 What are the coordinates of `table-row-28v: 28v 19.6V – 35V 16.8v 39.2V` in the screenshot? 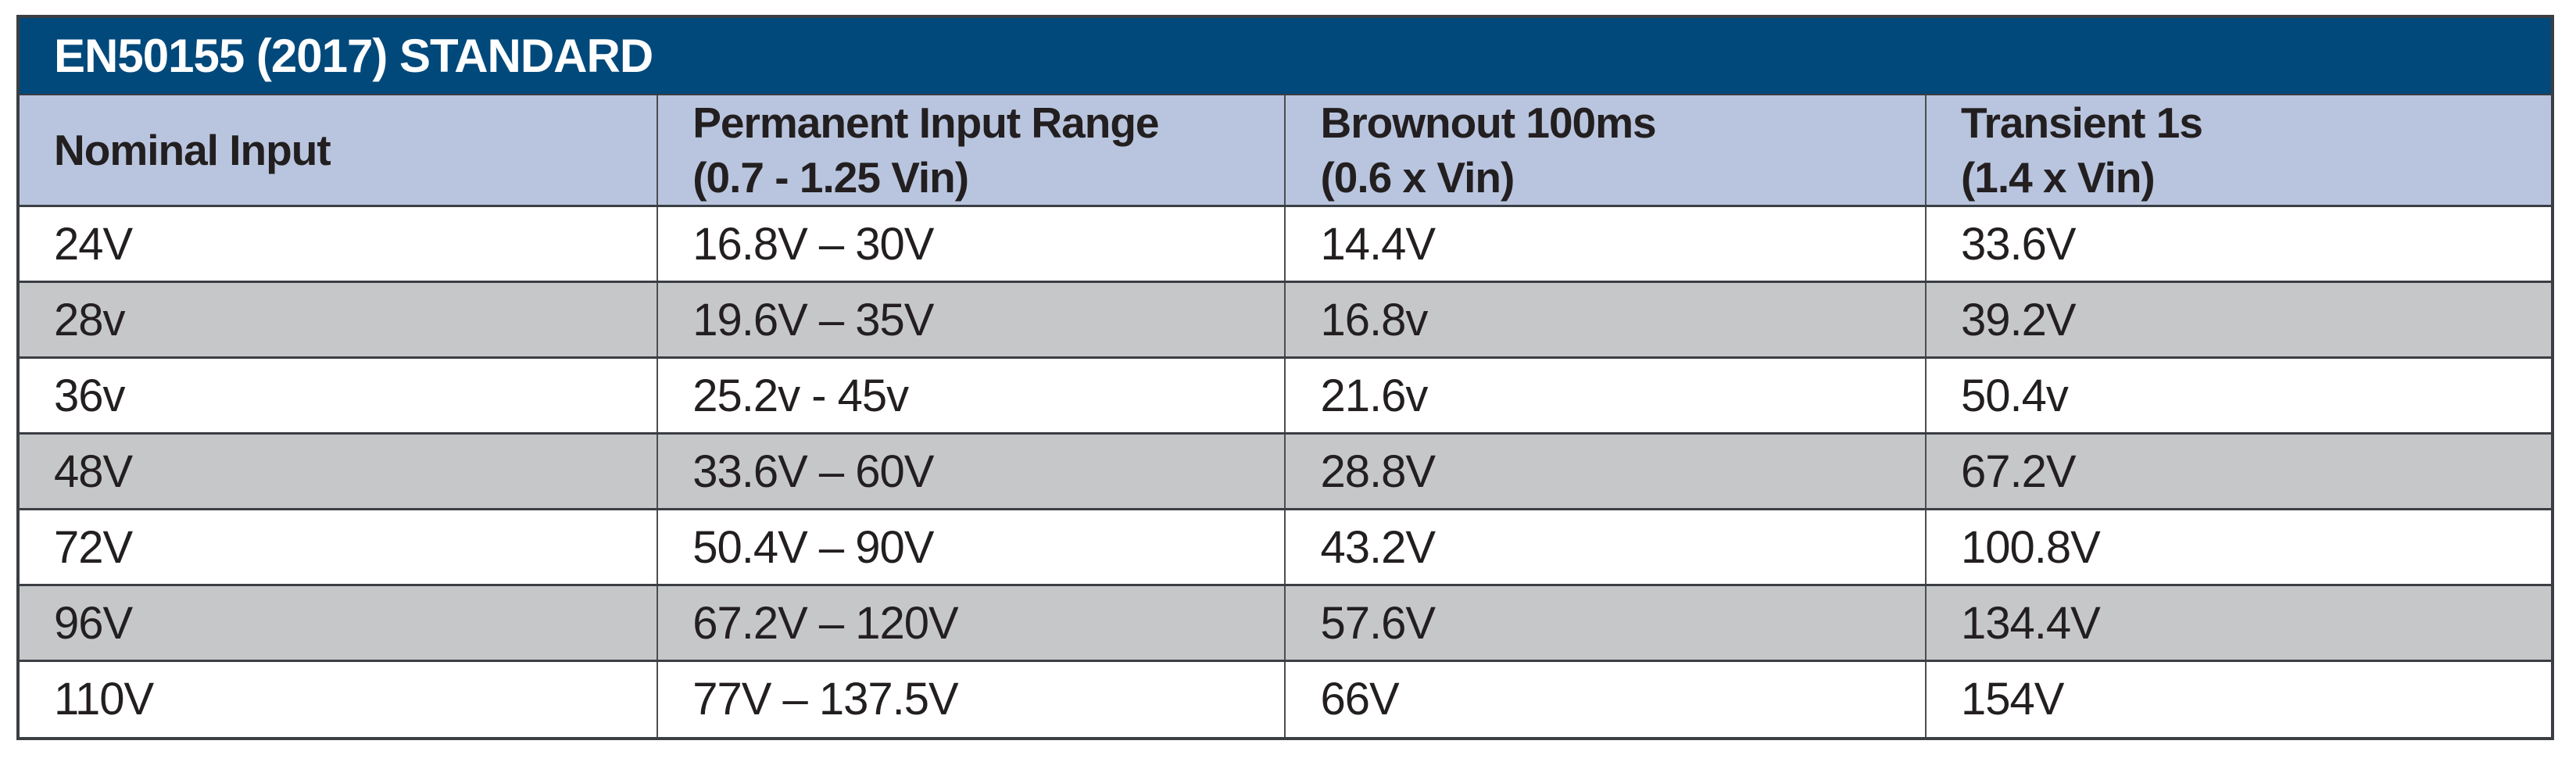 It's located at (1285, 320).